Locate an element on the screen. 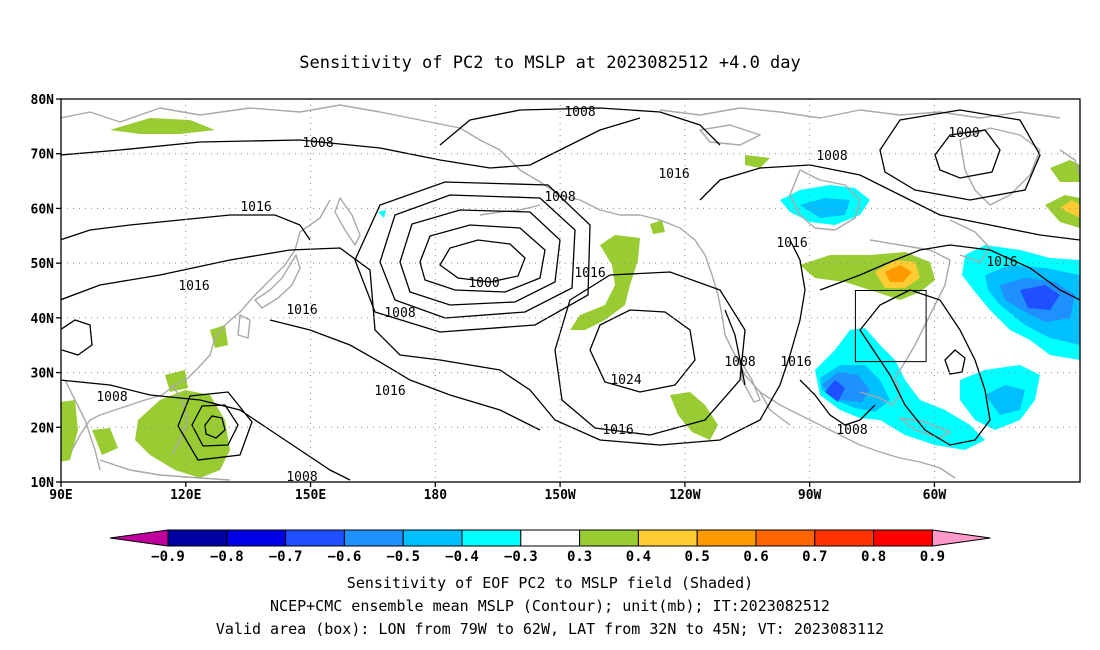  contour-label: 1024 is located at coordinates (625, 380).